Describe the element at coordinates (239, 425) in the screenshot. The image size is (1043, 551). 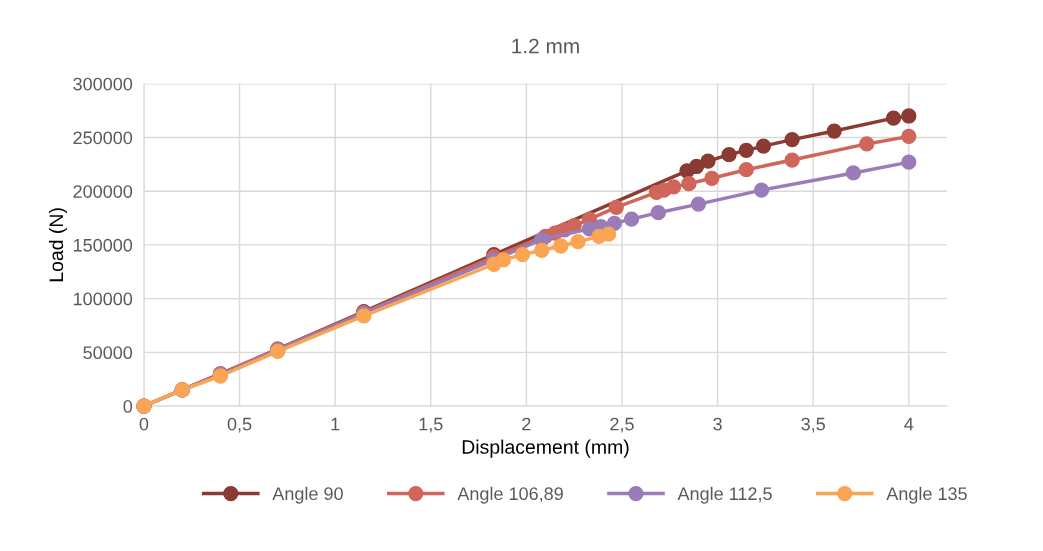
I see `x-tick-label: 0,5` at that location.